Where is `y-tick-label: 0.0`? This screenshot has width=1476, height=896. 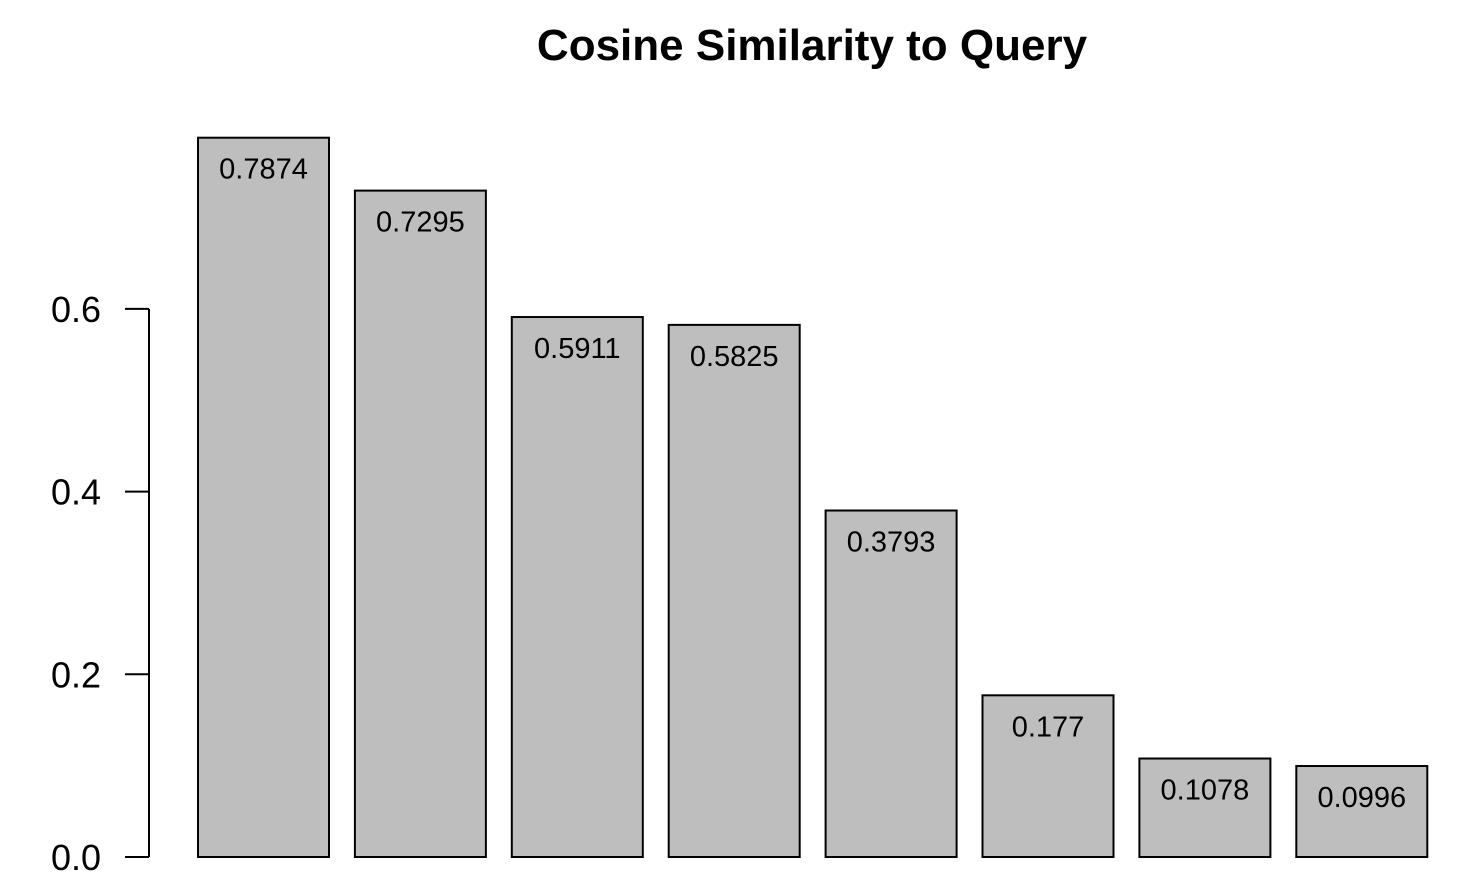
y-tick-label: 0.0 is located at coordinates (76, 857).